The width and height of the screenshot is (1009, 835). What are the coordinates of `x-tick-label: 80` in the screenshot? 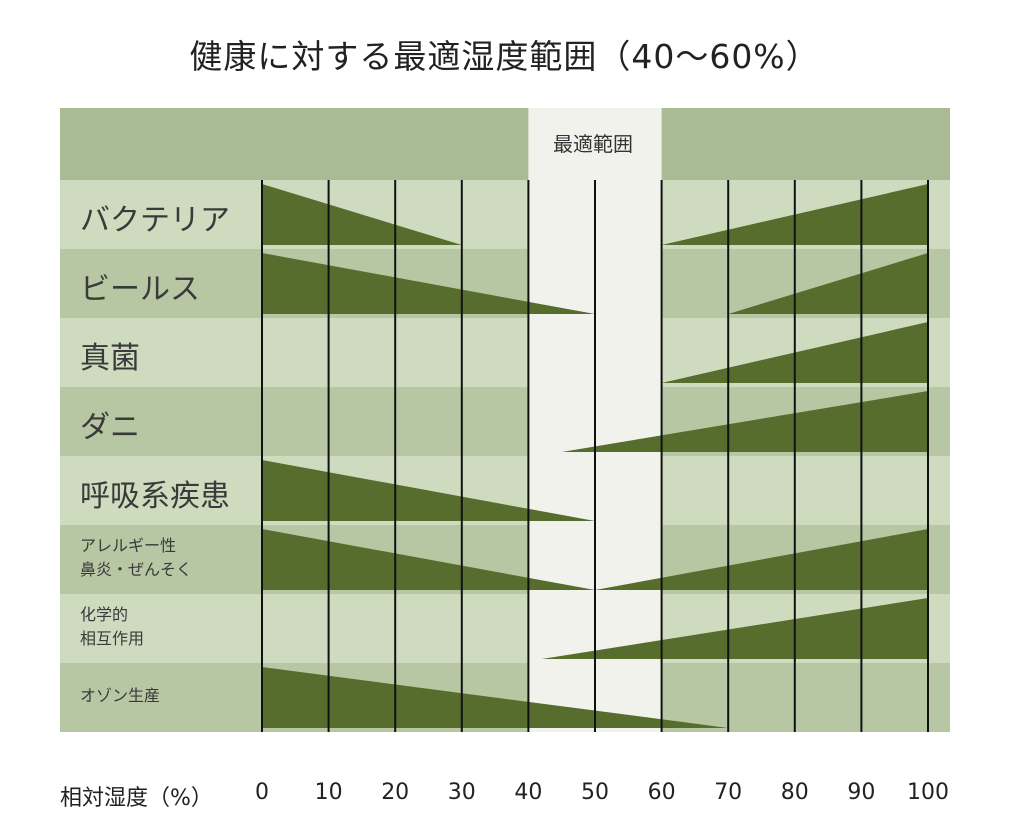 It's located at (794, 792).